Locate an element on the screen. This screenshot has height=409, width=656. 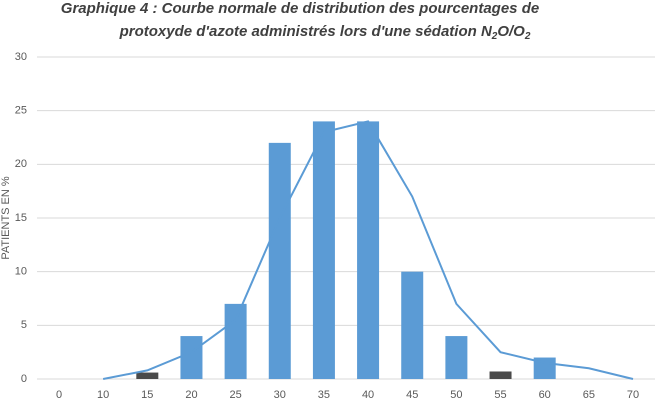
x-tick-label: 65 is located at coordinates (589, 395).